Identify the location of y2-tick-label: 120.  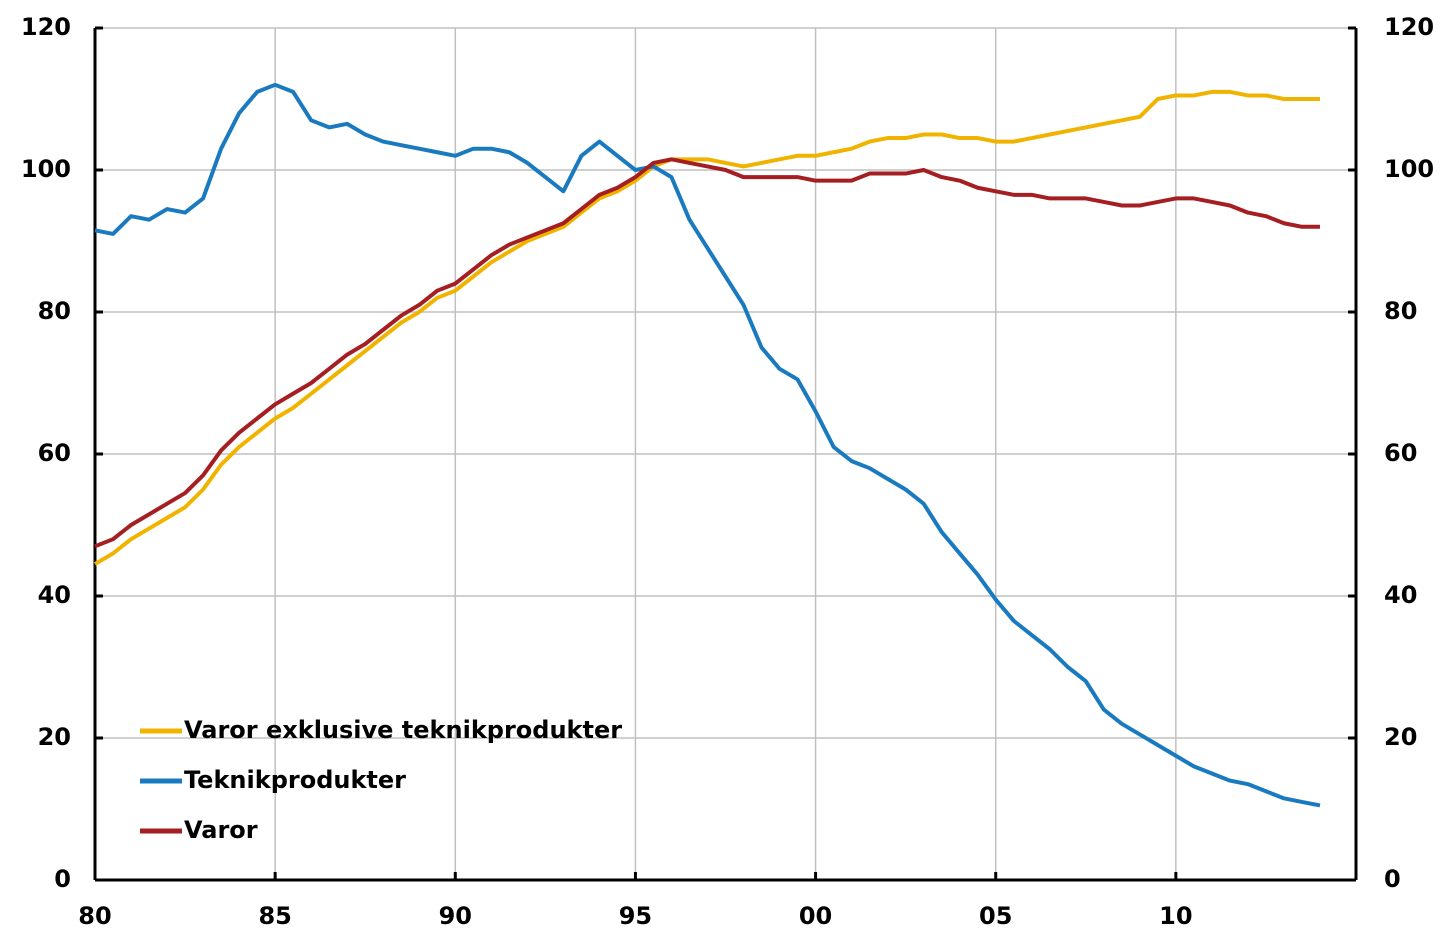
(1409, 27).